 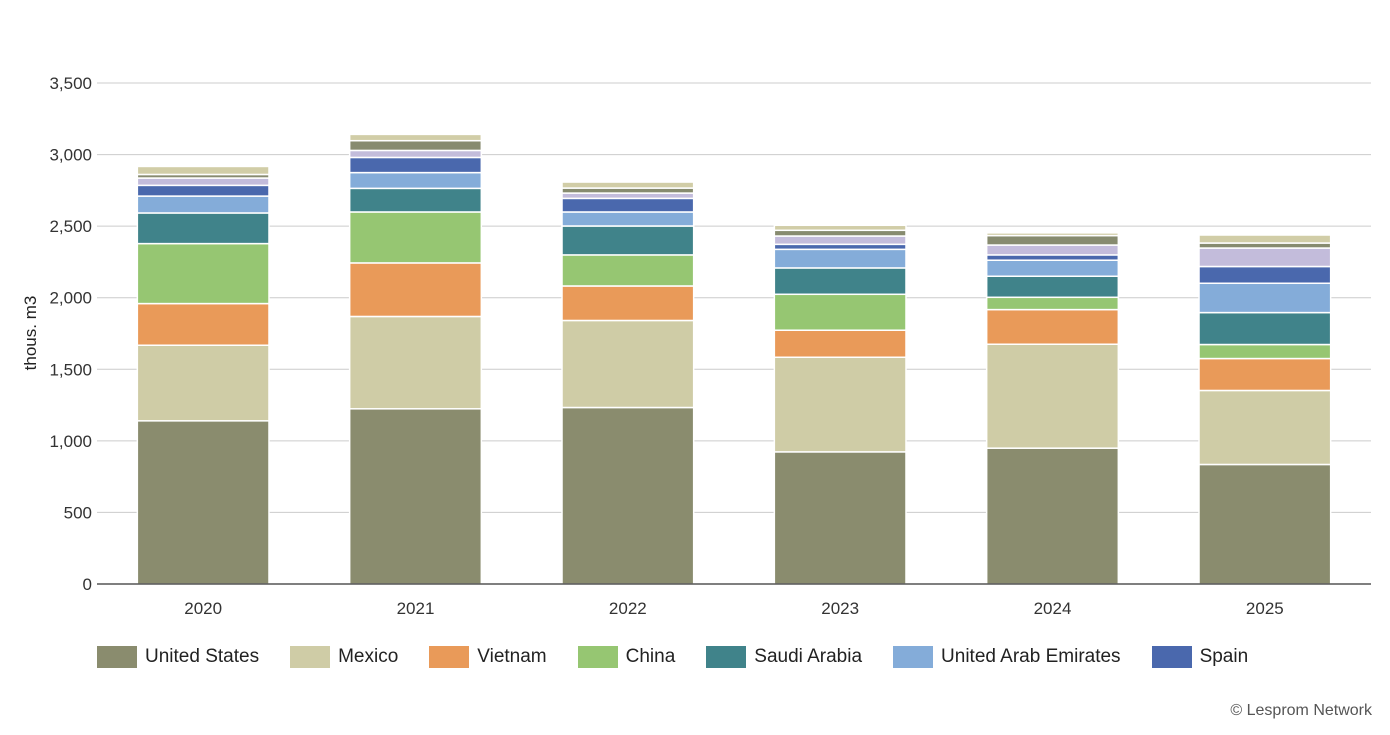 I want to click on x-tick-label: 2021, so click(x=416, y=608).